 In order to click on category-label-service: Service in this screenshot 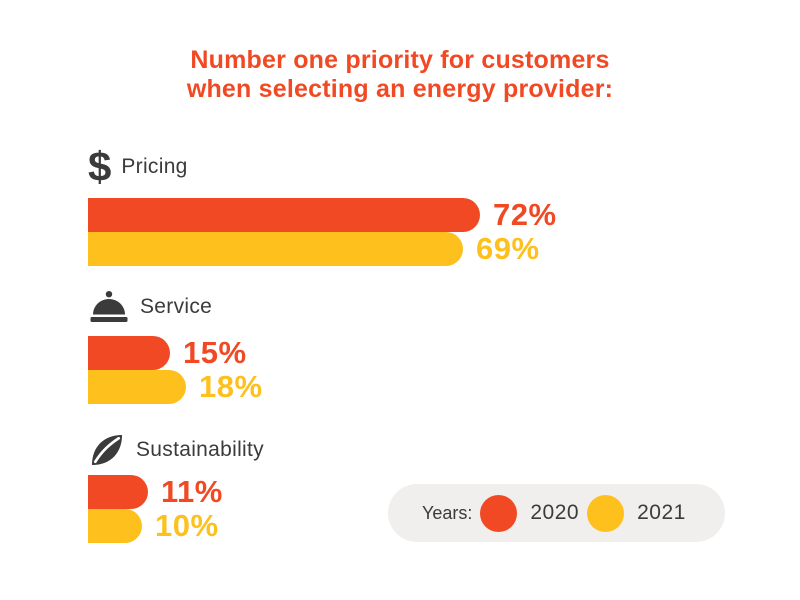, I will do `click(176, 306)`.